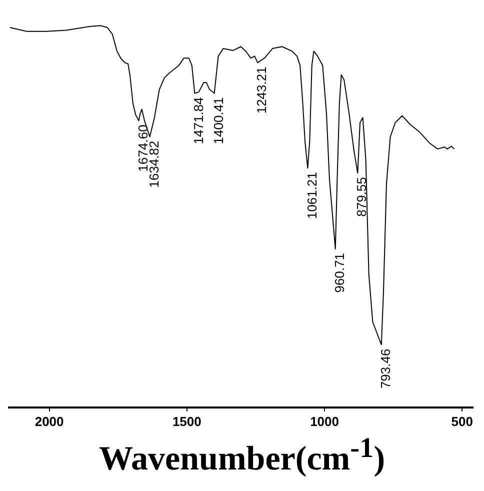 The width and height of the screenshot is (484, 491). What do you see at coordinates (187, 421) in the screenshot?
I see `x-tick-label: 1500` at bounding box center [187, 421].